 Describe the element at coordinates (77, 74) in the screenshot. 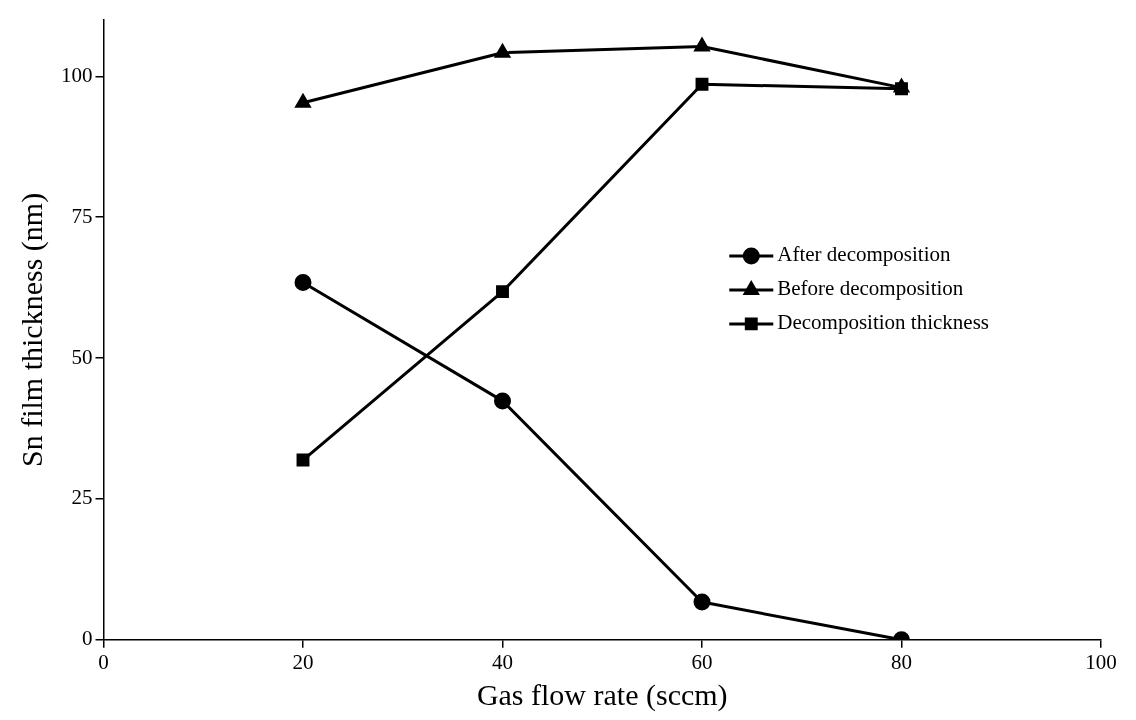

I see `y-tick-label: 100` at that location.